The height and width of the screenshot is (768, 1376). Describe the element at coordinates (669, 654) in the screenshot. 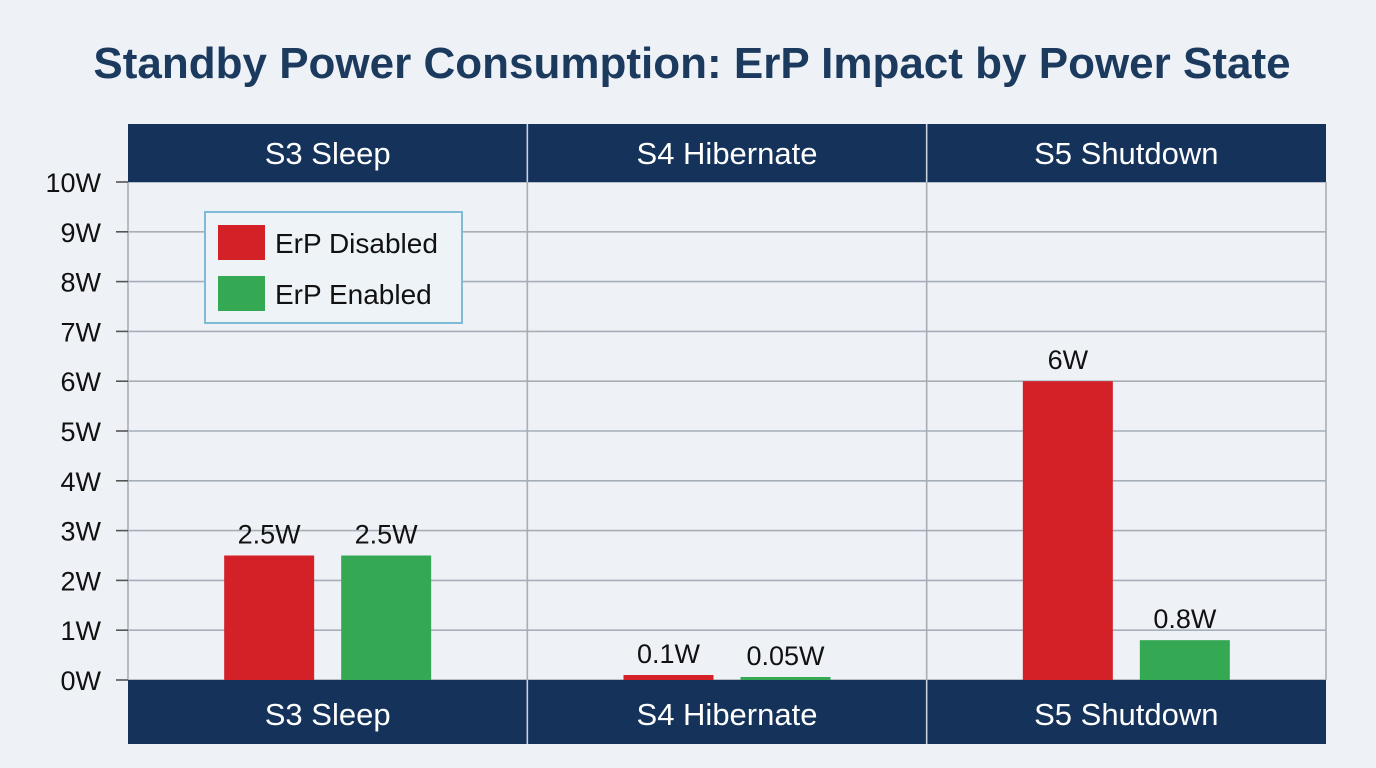

I see `data-label: 0.1W` at that location.